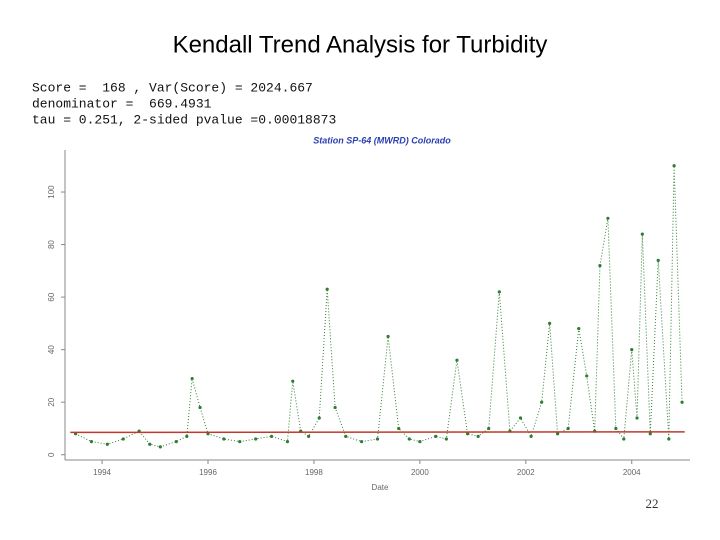  What do you see at coordinates (377, 432) in the screenshot?
I see `trend-line` at bounding box center [377, 432].